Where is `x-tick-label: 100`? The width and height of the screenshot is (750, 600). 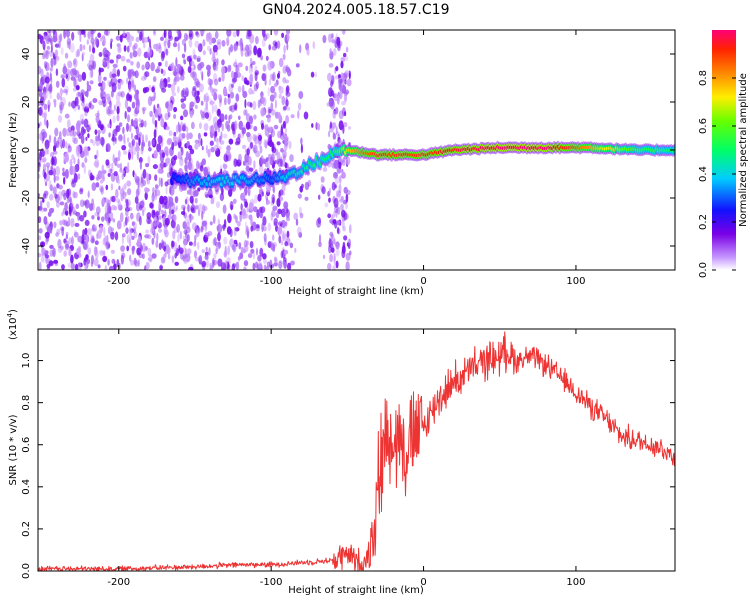 x-tick-label: 100 is located at coordinates (575, 582).